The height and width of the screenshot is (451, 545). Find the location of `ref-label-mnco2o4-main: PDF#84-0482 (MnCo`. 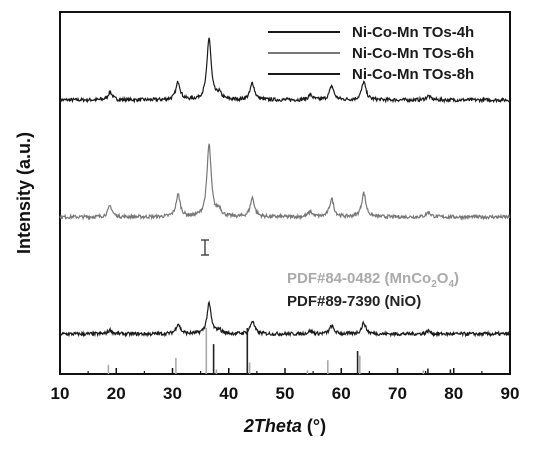

ref-label-mnco2o4-main: PDF#84-0482 (MnCo is located at coordinates (359, 278).